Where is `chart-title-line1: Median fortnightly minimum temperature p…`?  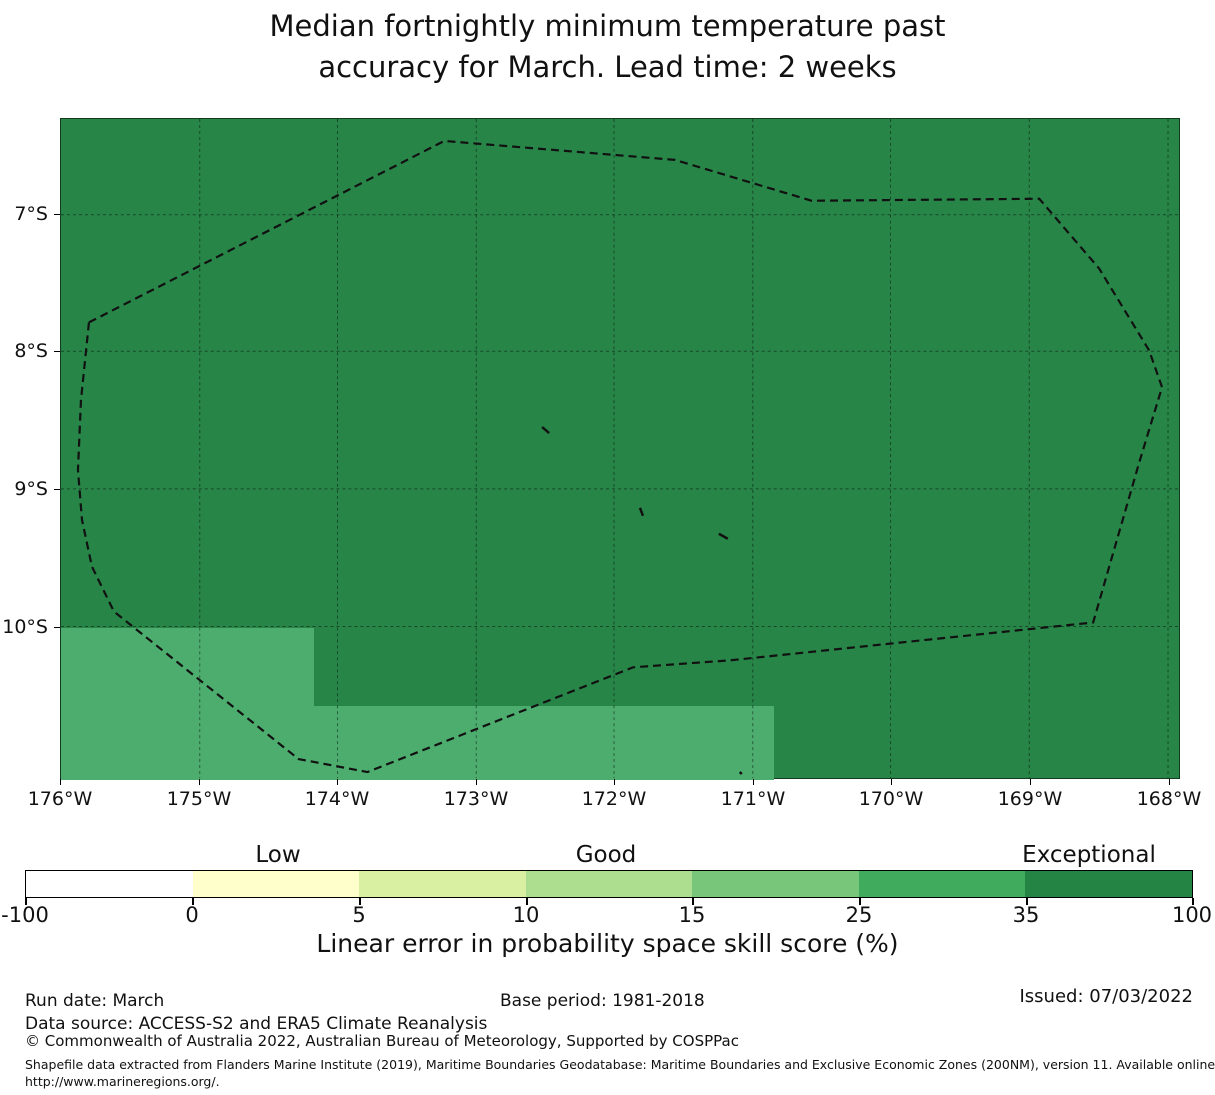
chart-title-line1: Median fortnightly minimum temperature p… is located at coordinates (607, 26).